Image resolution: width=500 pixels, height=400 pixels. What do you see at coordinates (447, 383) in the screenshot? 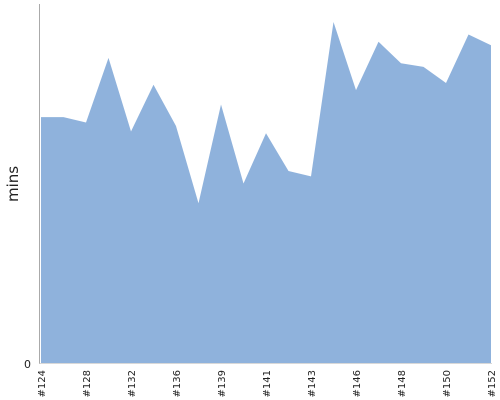
I see `x-tick-label: #150` at bounding box center [447, 383].